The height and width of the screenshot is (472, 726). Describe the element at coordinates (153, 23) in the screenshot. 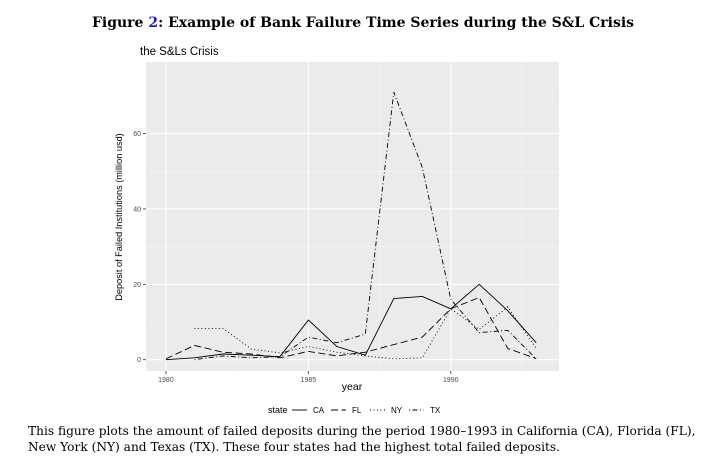

I see `figure-number: 2` at that location.